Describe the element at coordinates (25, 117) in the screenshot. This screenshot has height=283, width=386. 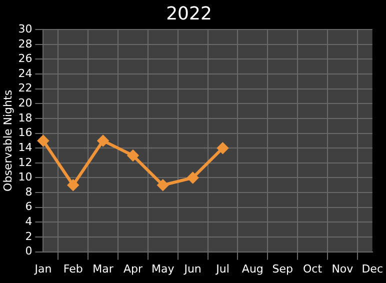
I see `y-tick-label: 18` at that location.